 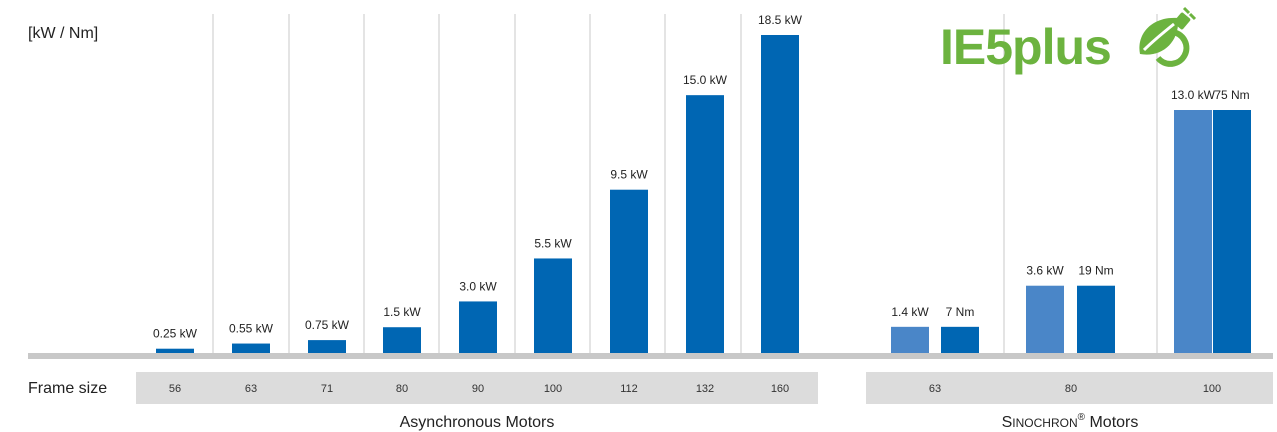 What do you see at coordinates (327, 389) in the screenshot?
I see `frame-label-async-71: 71` at bounding box center [327, 389].